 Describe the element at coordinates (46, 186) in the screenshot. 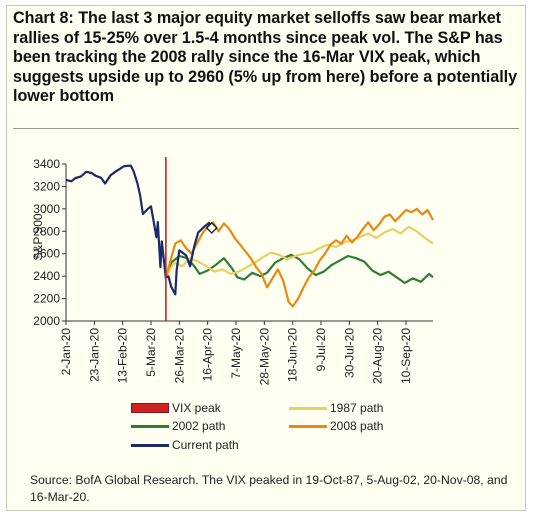

I see `y-tick-label: 3200` at that location.